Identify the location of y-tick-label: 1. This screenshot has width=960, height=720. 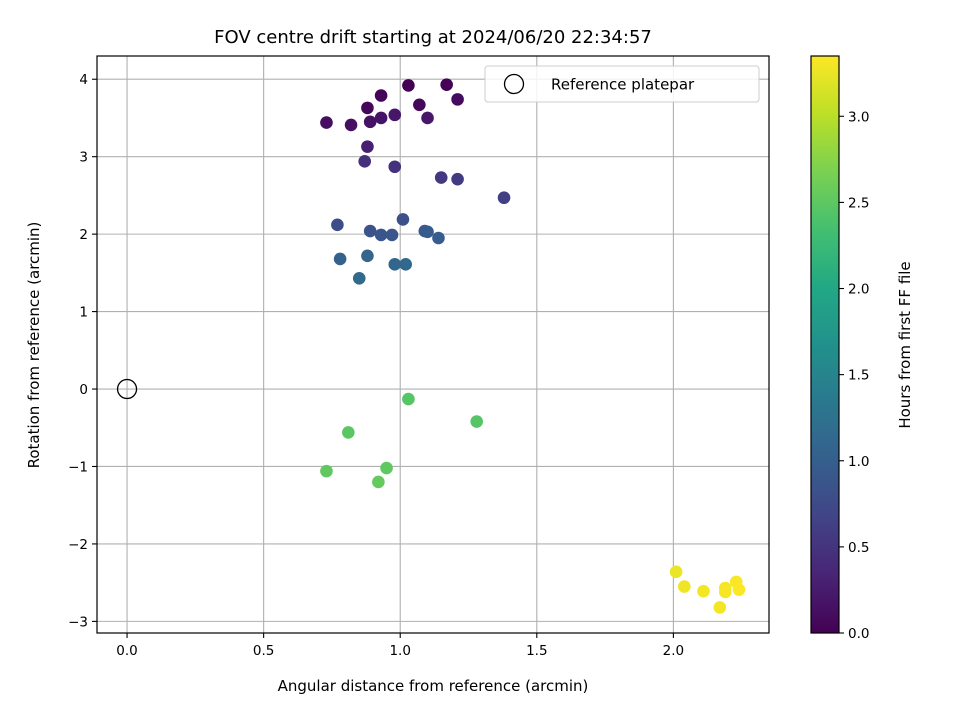
(83, 313).